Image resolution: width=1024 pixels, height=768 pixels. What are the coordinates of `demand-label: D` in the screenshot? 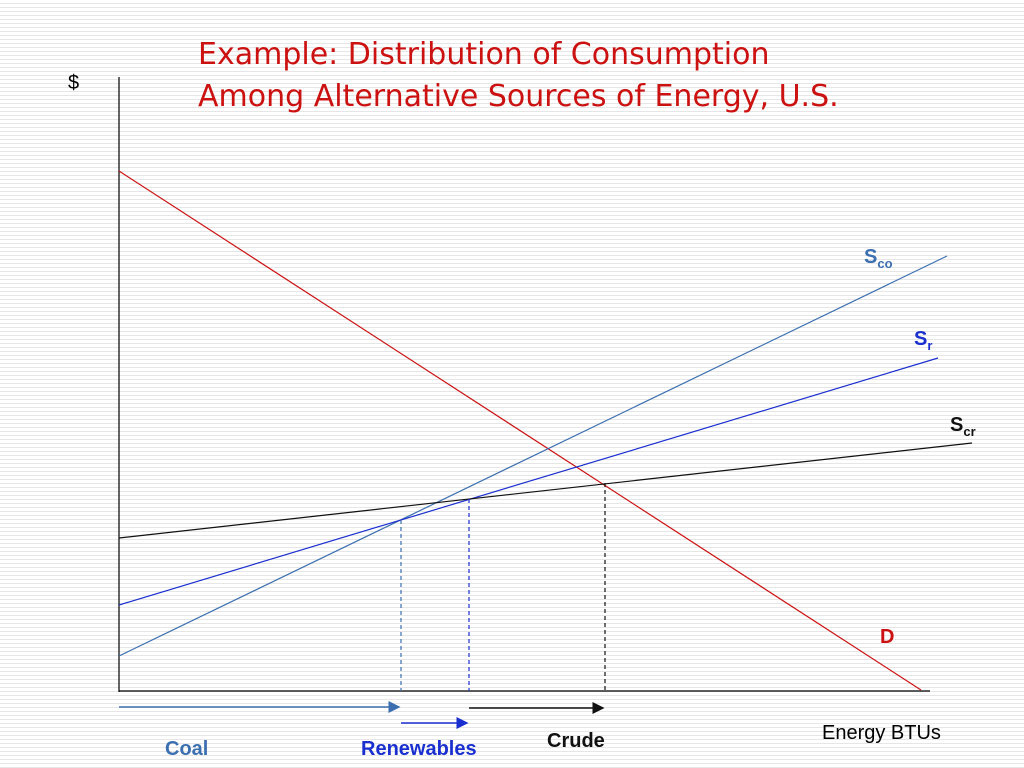 It's located at (887, 637).